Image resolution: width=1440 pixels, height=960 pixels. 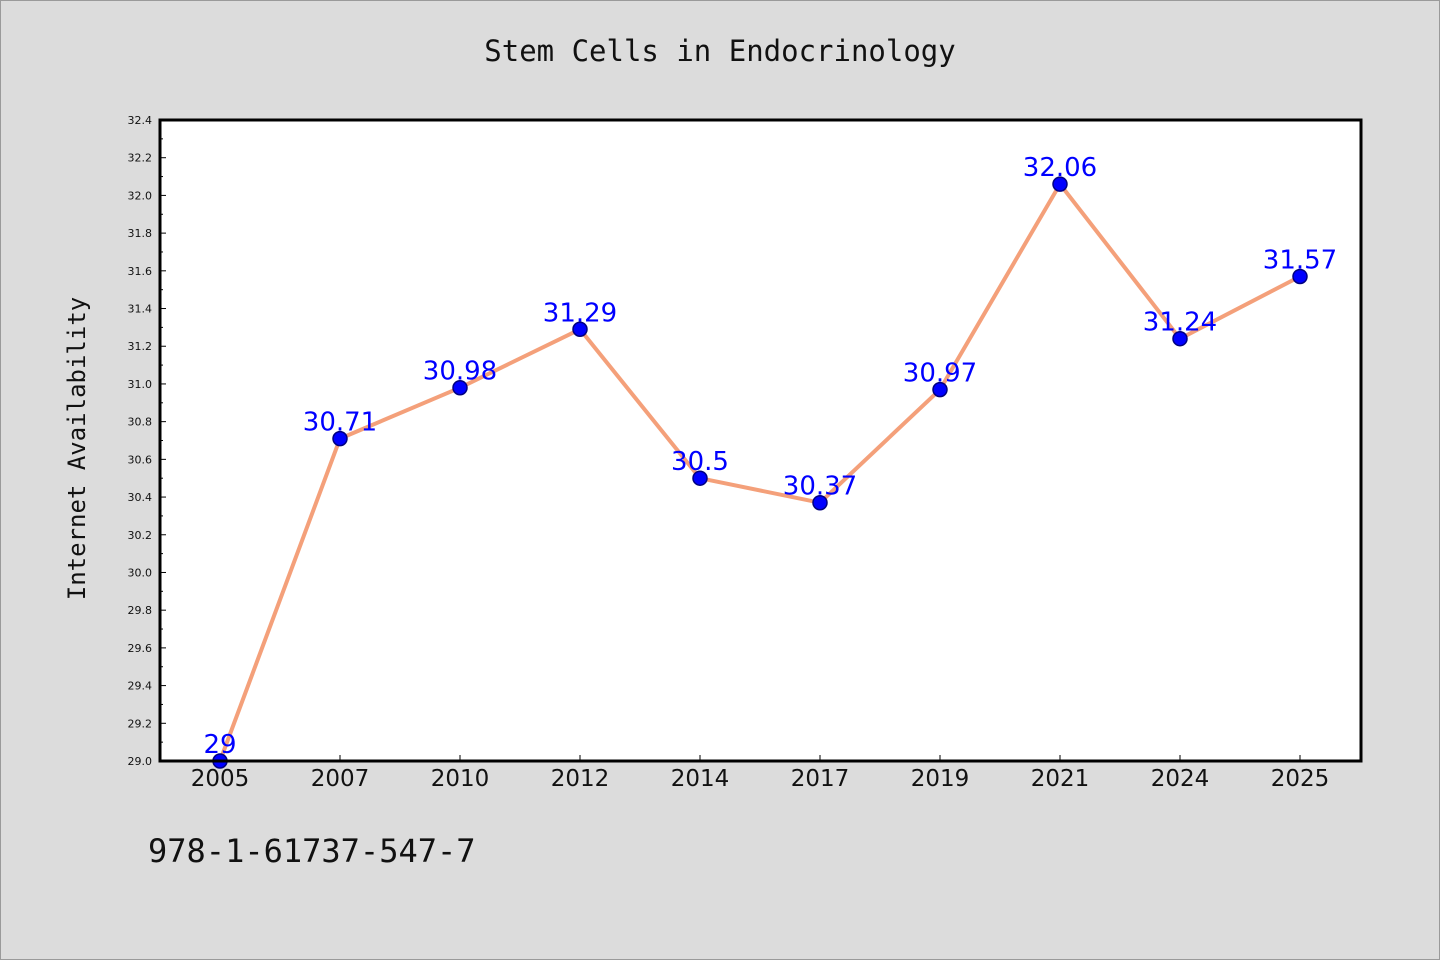 What do you see at coordinates (700, 779) in the screenshot?
I see `x-tick-label: 2014` at bounding box center [700, 779].